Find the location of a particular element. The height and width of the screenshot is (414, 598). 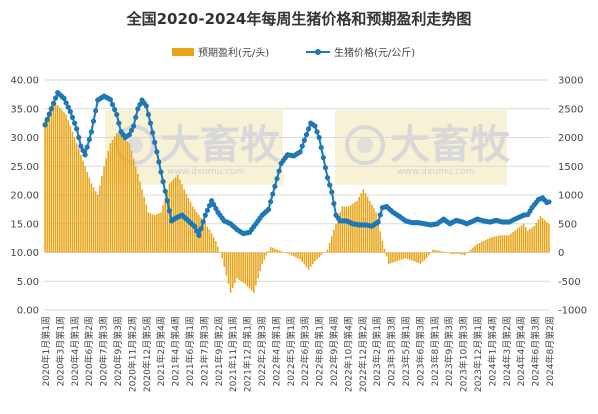

x-tick-label: 2024年8月第2周 is located at coordinates (550, 351).